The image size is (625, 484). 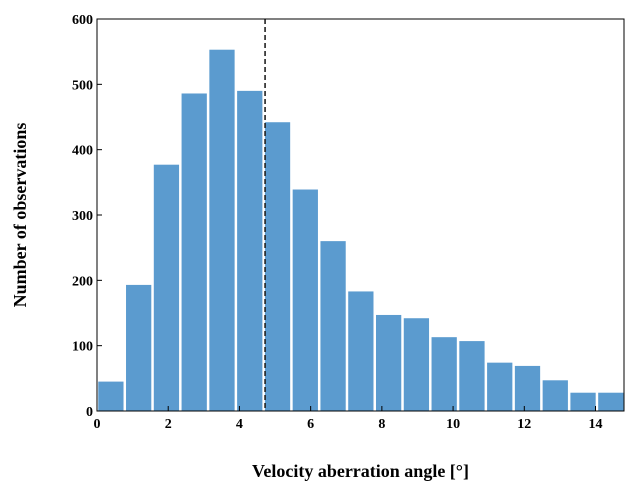 I want to click on y-tick-label: 100, so click(x=82, y=347).